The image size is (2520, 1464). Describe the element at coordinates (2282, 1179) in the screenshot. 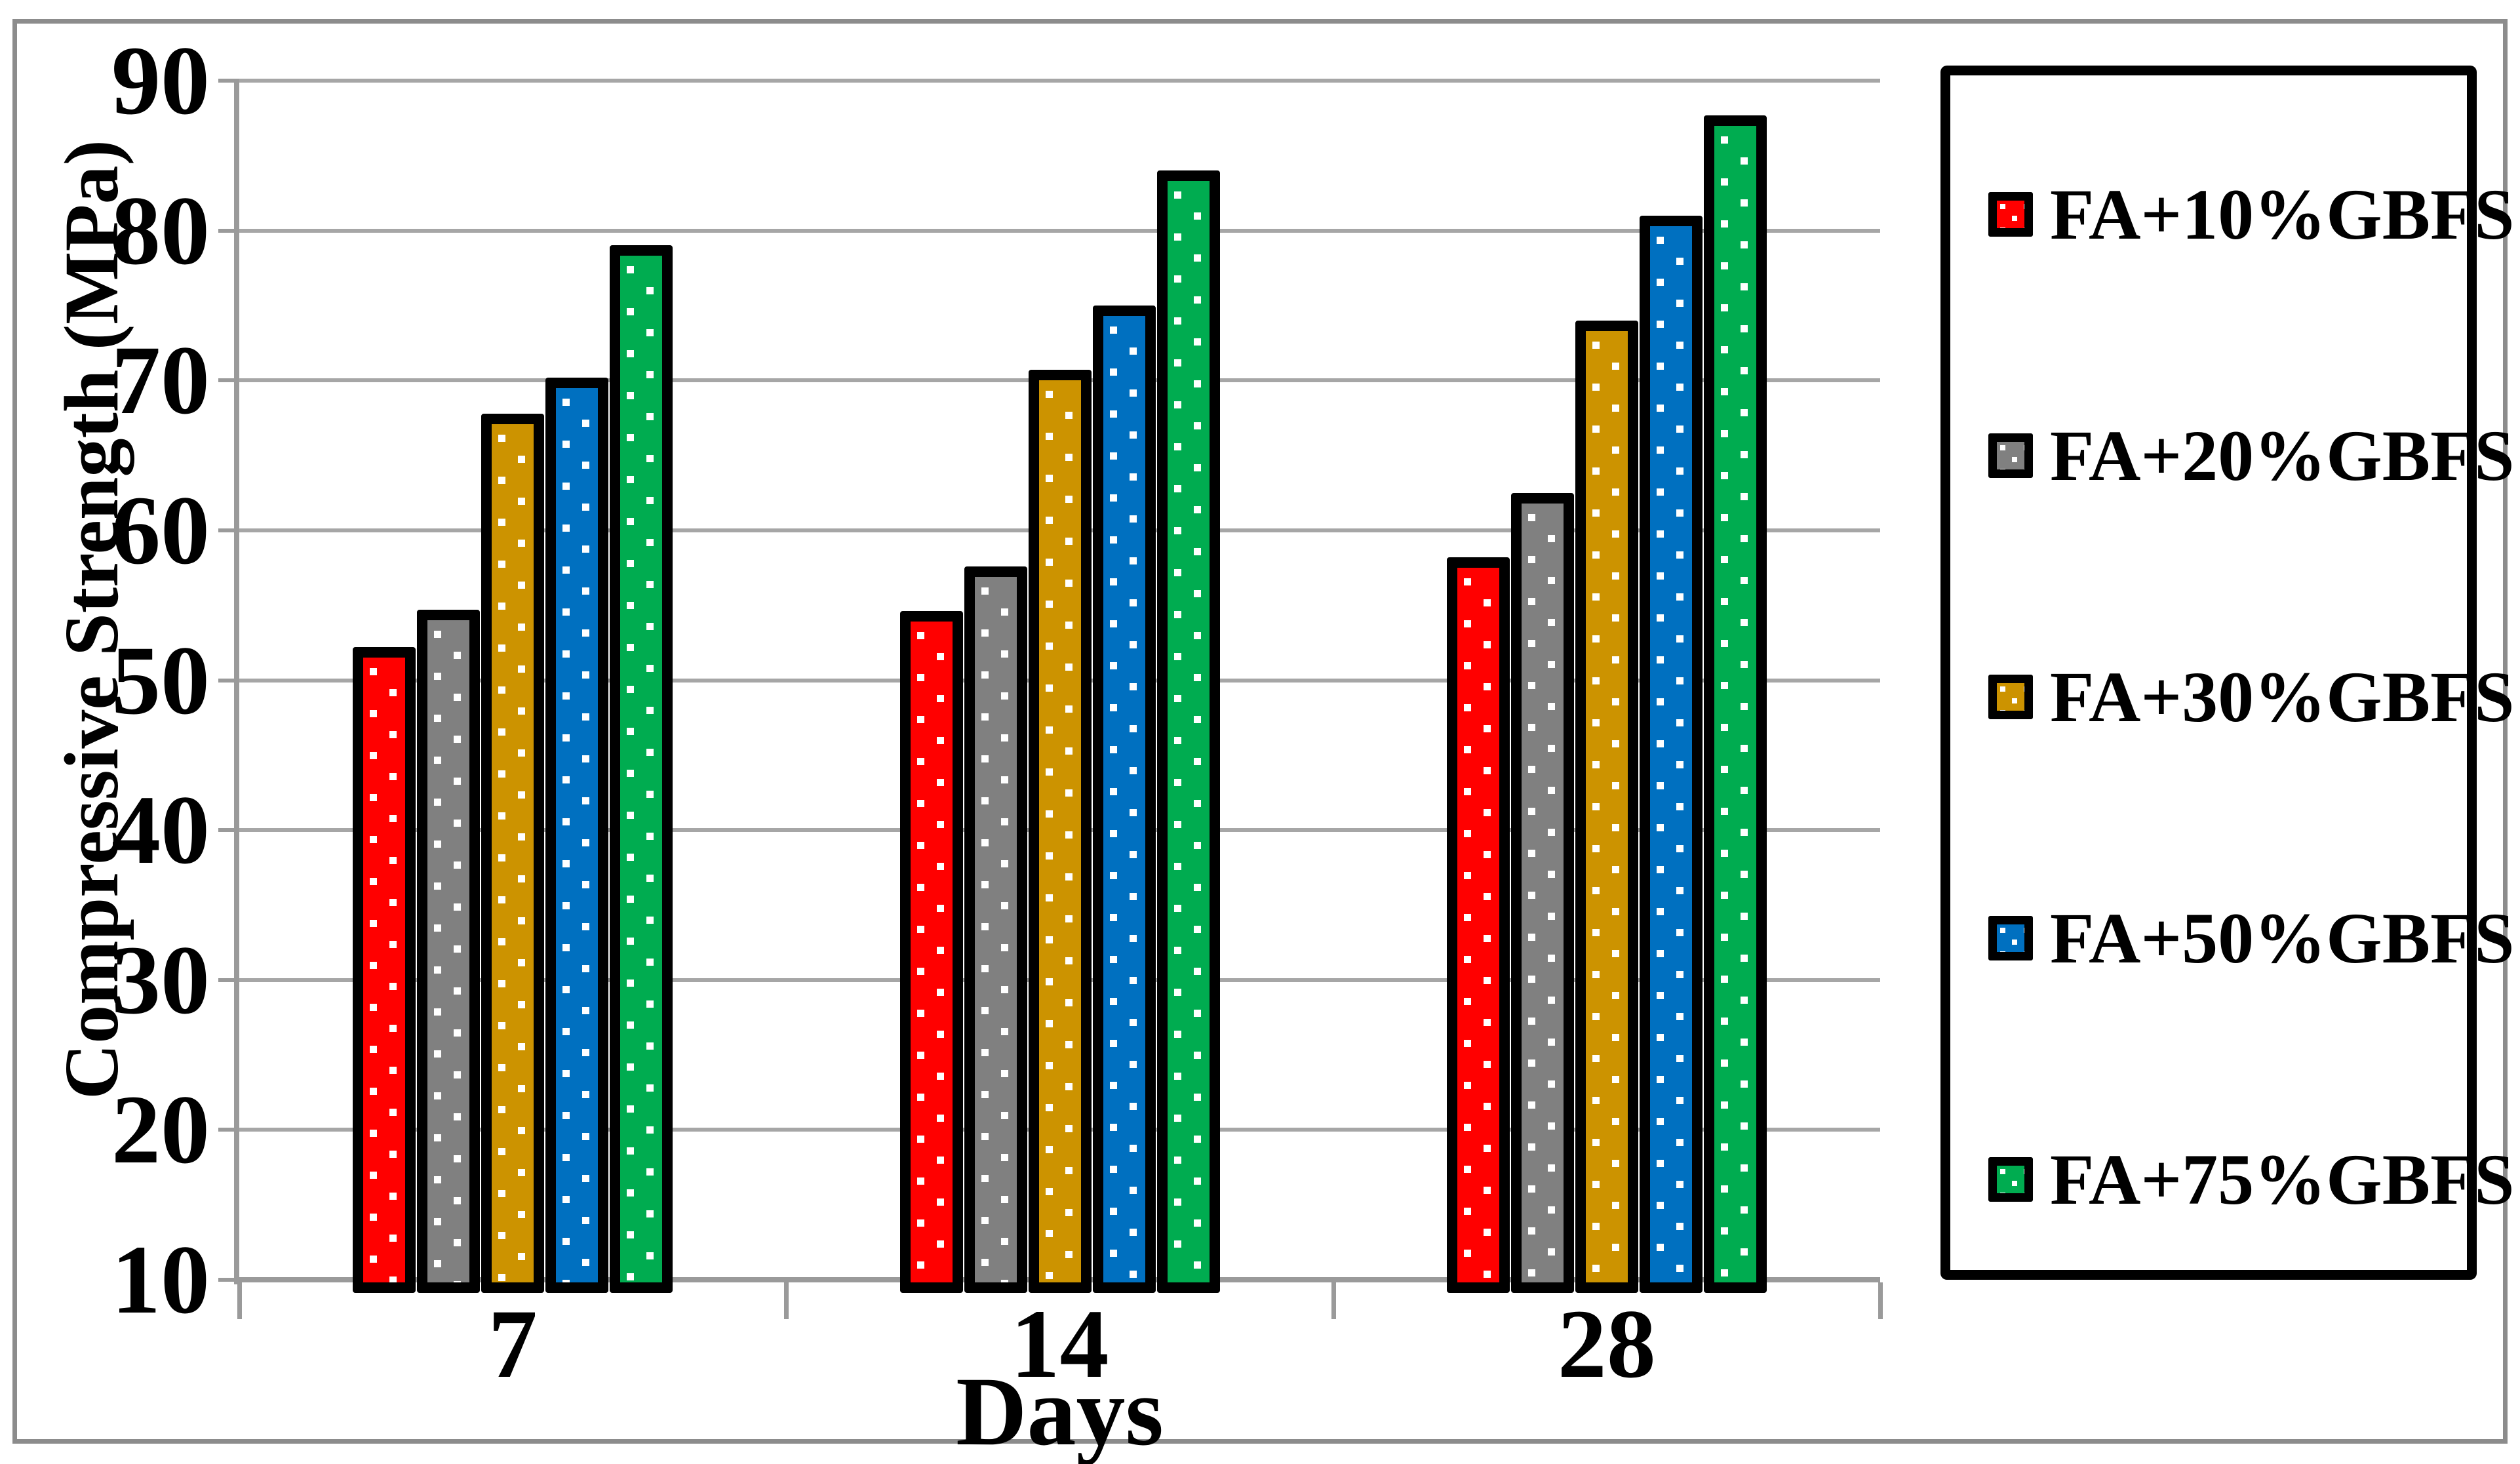

I see `legend-label: FA+75%GBFS` at that location.